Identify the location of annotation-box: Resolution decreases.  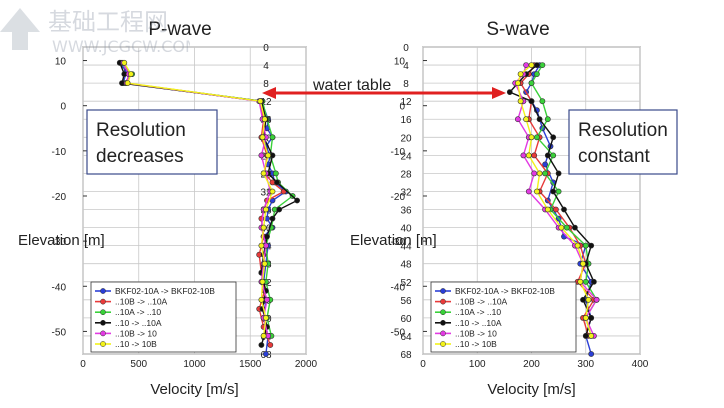
(152, 142).